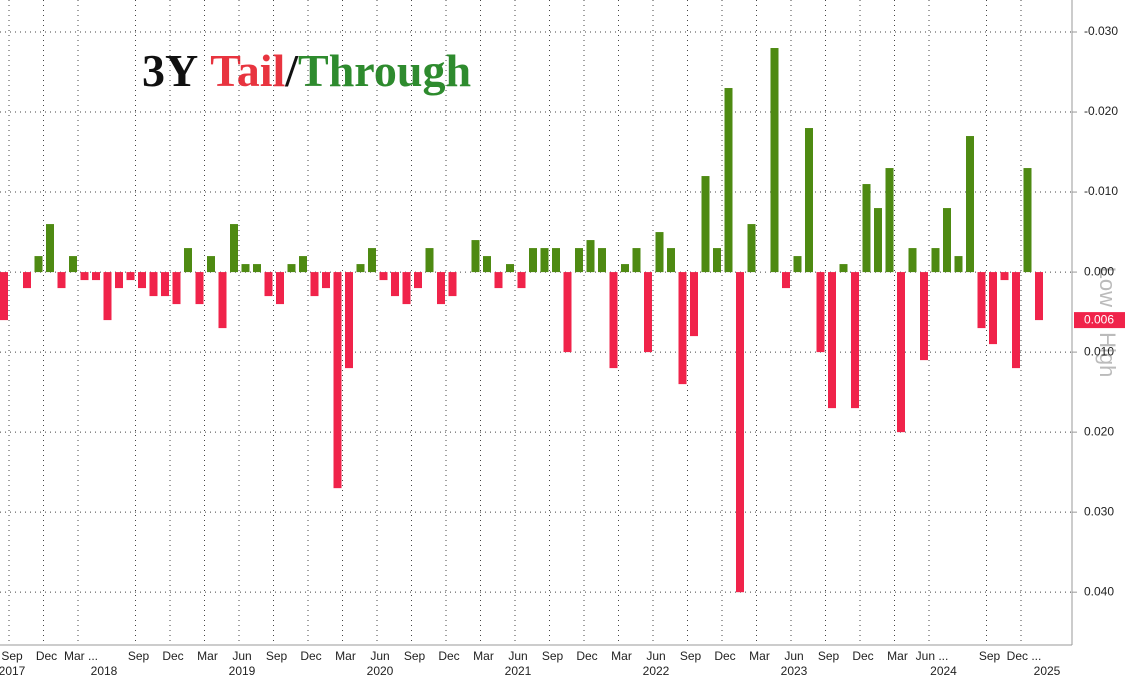 This screenshot has height=679, width=1125. I want to click on y-tick-label: -0.020, so click(1101, 111).